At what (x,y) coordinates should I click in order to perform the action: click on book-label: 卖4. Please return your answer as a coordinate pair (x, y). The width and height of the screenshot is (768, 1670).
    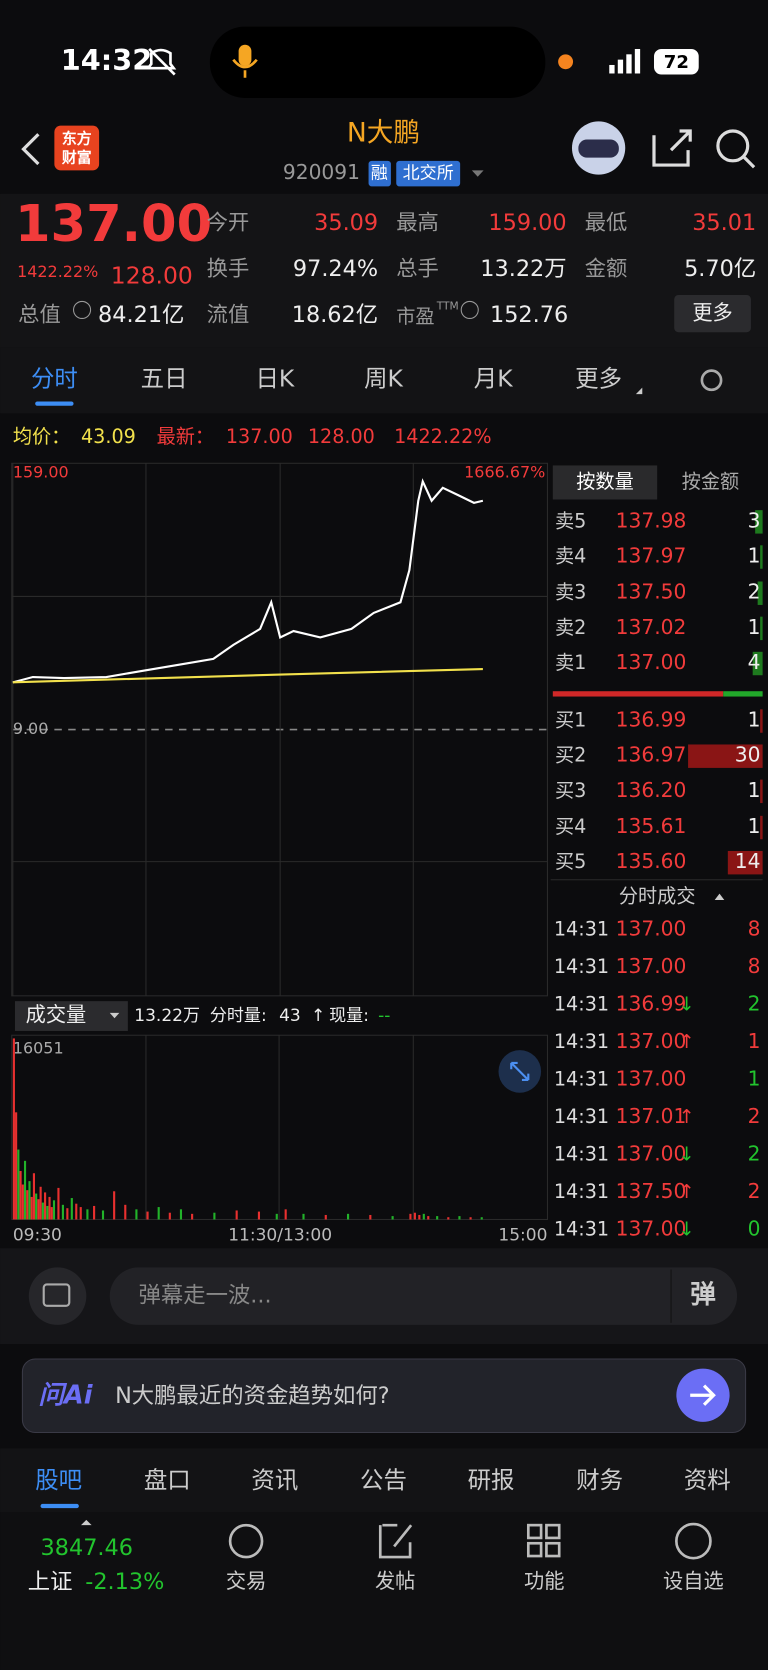
    Looking at the image, I should click on (570, 556).